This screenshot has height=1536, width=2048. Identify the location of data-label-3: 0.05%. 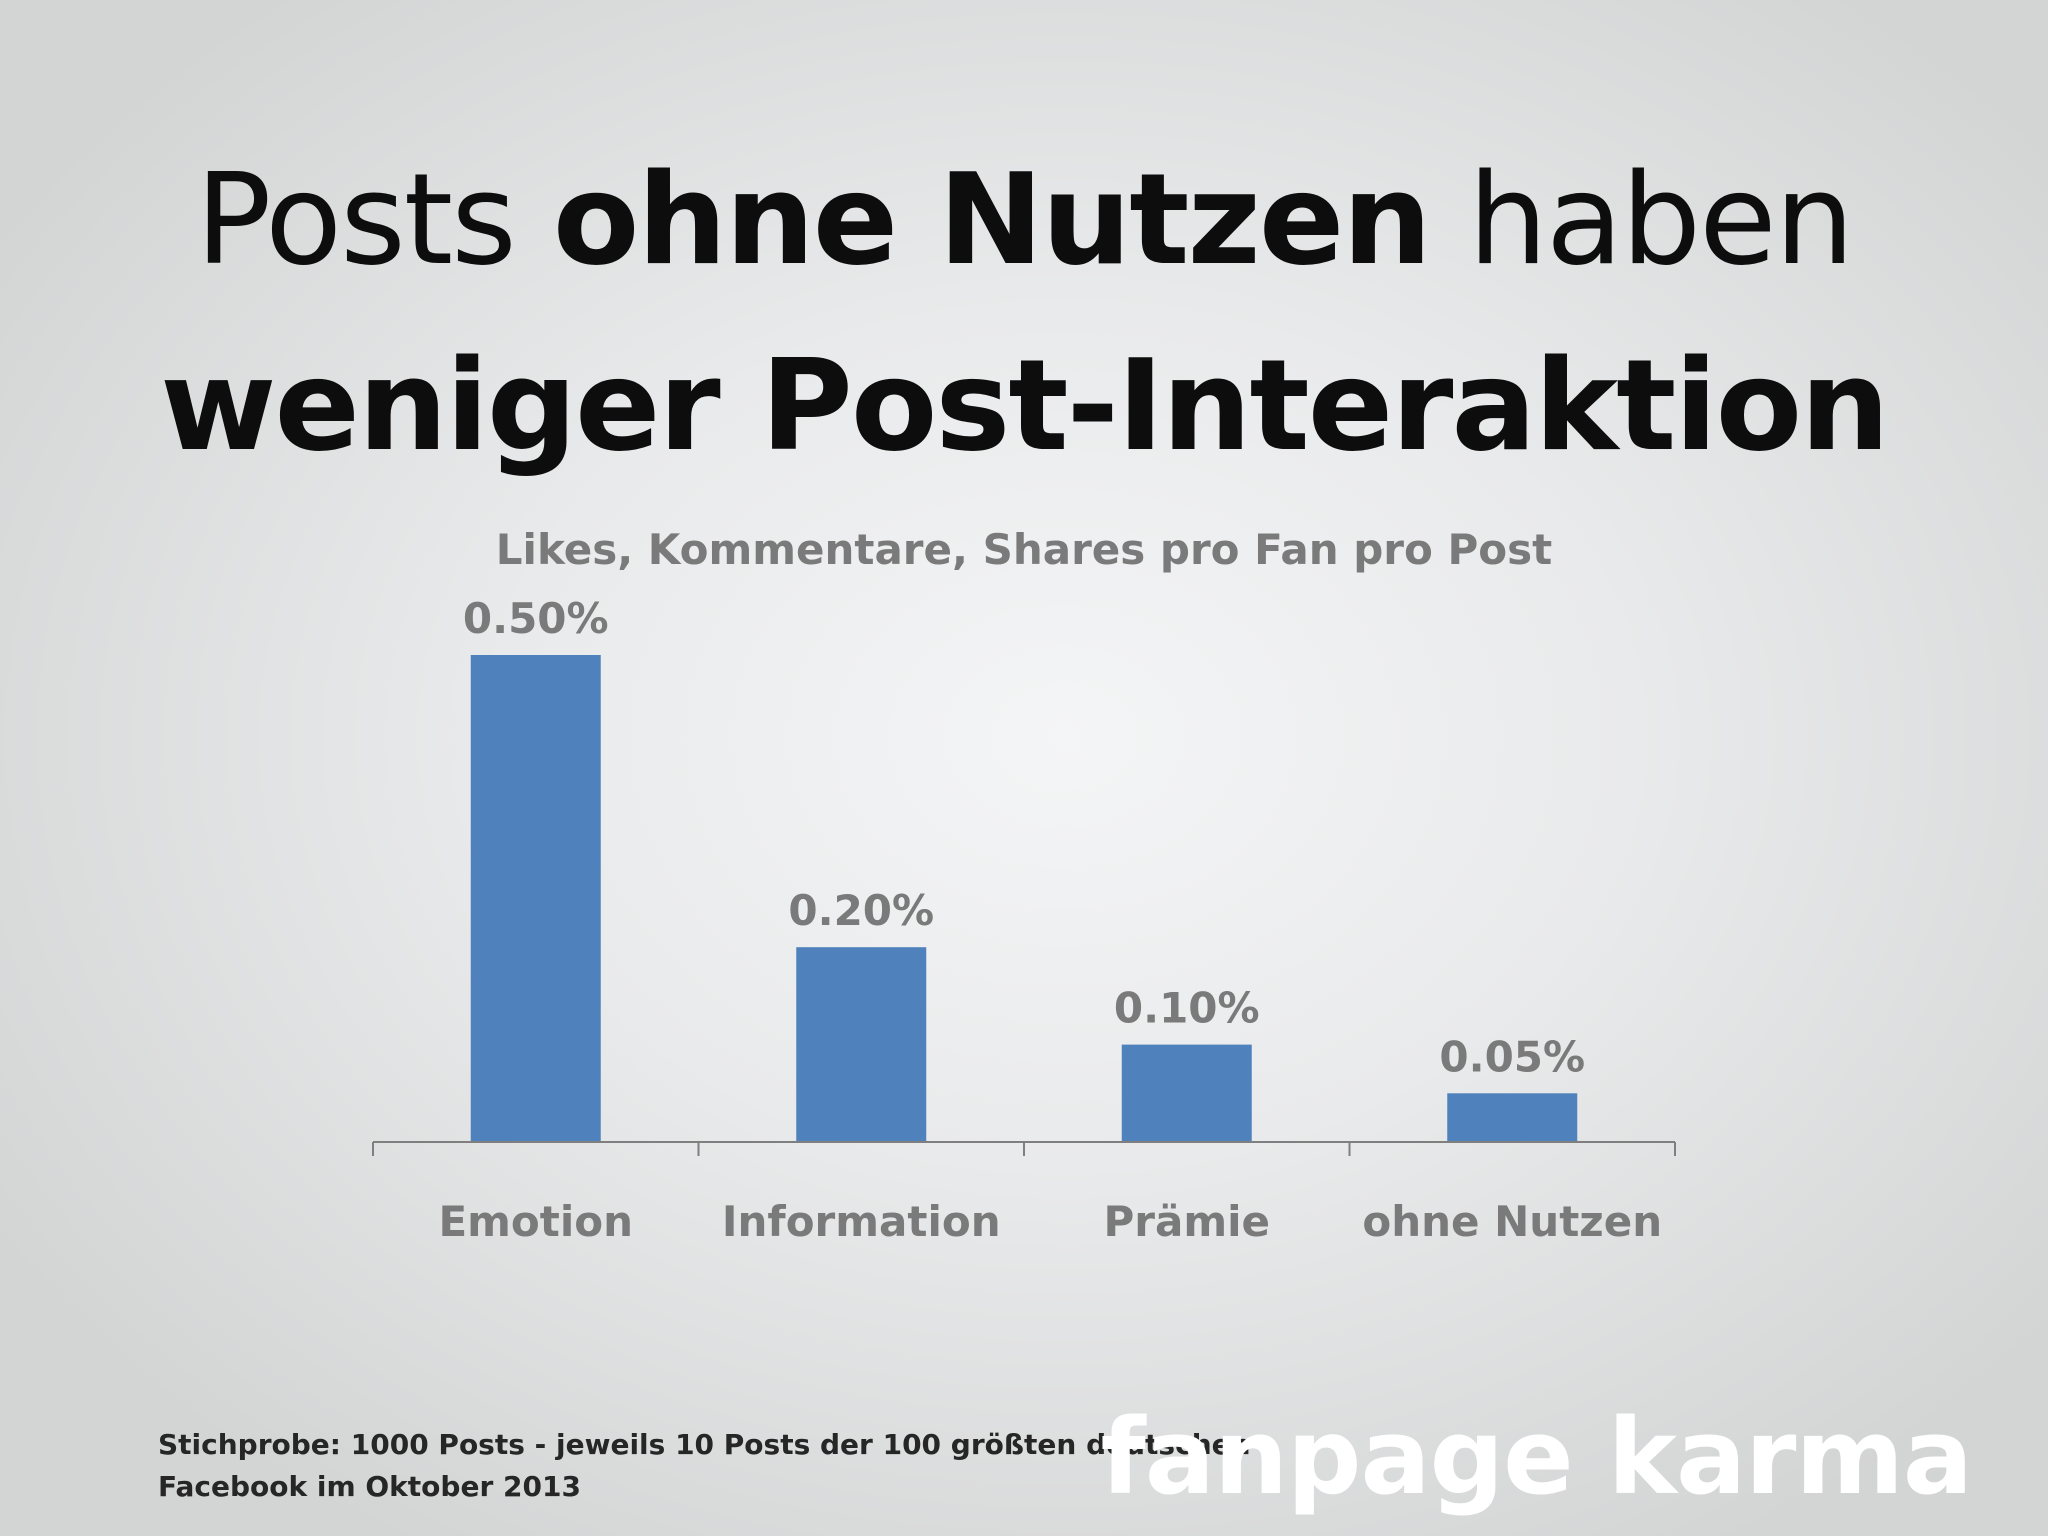
(1512, 1056).